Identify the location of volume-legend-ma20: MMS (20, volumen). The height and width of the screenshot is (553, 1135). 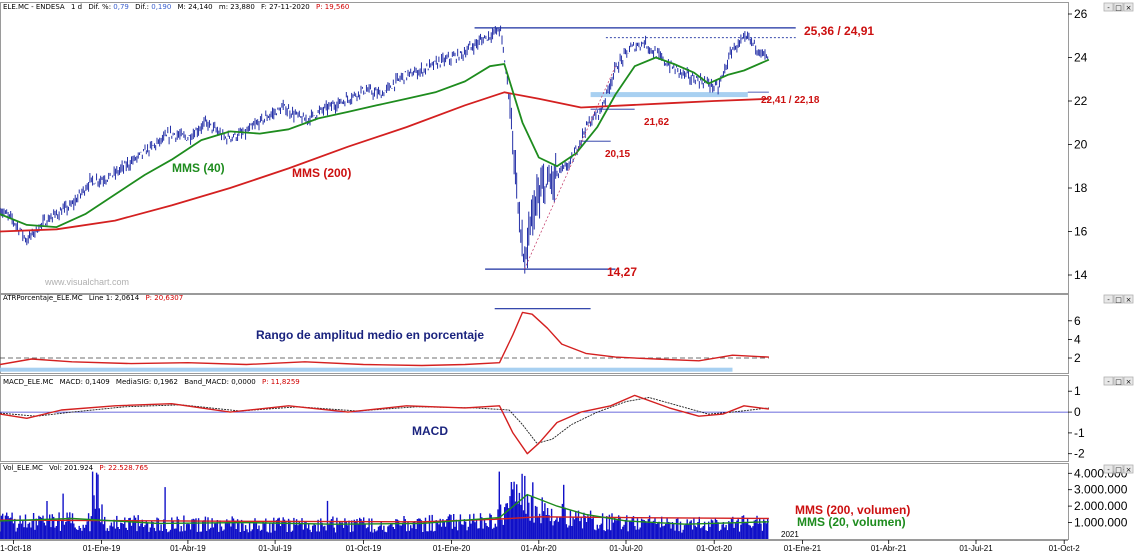
(851, 522).